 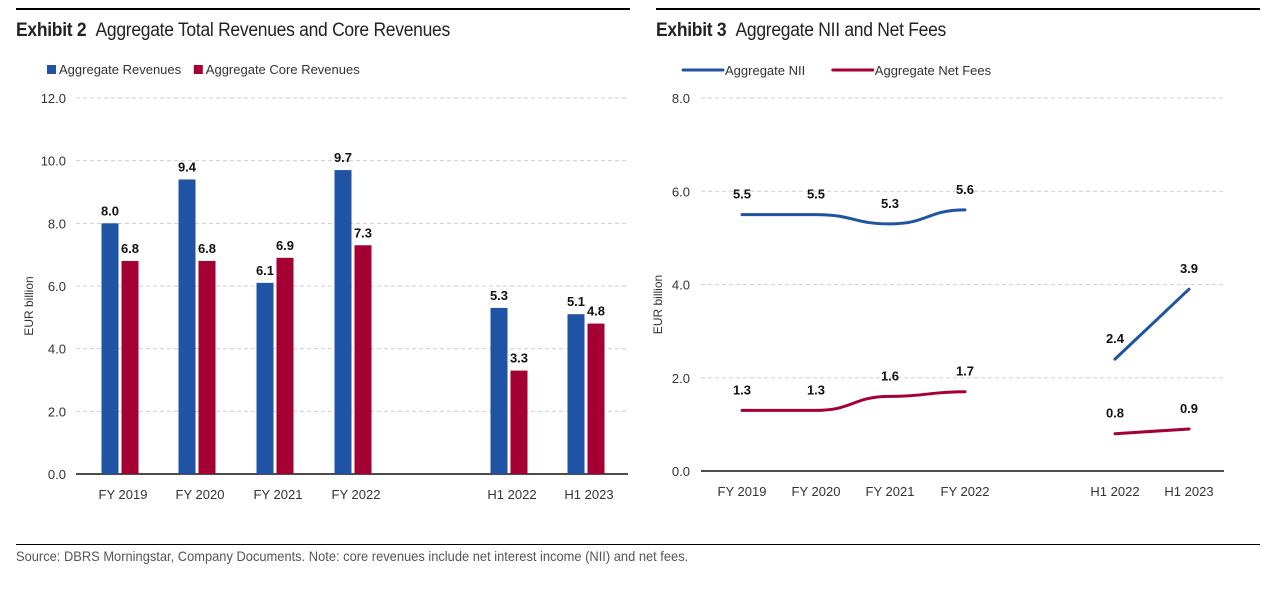 What do you see at coordinates (1115, 413) in the screenshot?
I see `data-label: 0.8` at bounding box center [1115, 413].